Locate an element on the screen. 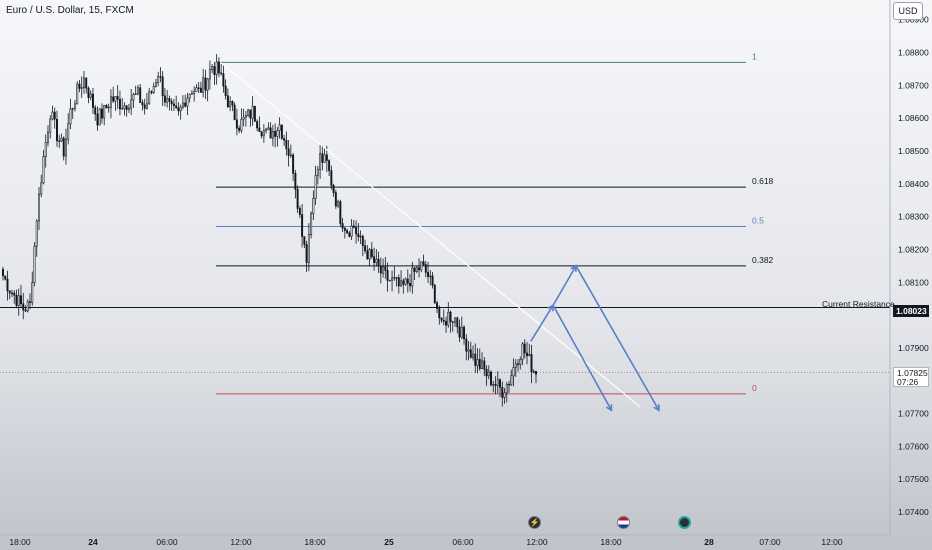 This screenshot has width=932, height=550. us-flag-icon is located at coordinates (623, 522).